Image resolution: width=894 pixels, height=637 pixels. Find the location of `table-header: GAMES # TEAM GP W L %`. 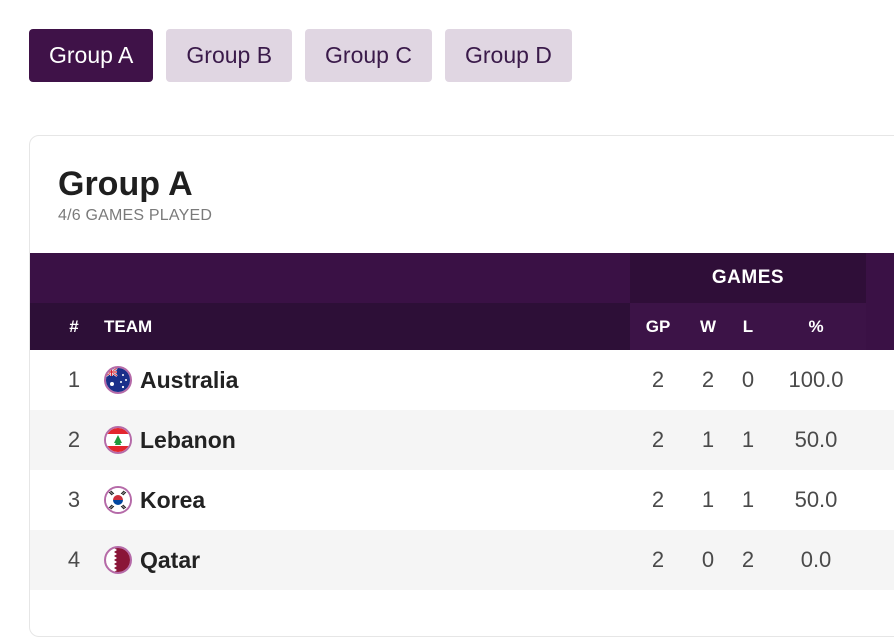

table-header: GAMES # TEAM GP W L % is located at coordinates (462, 301).